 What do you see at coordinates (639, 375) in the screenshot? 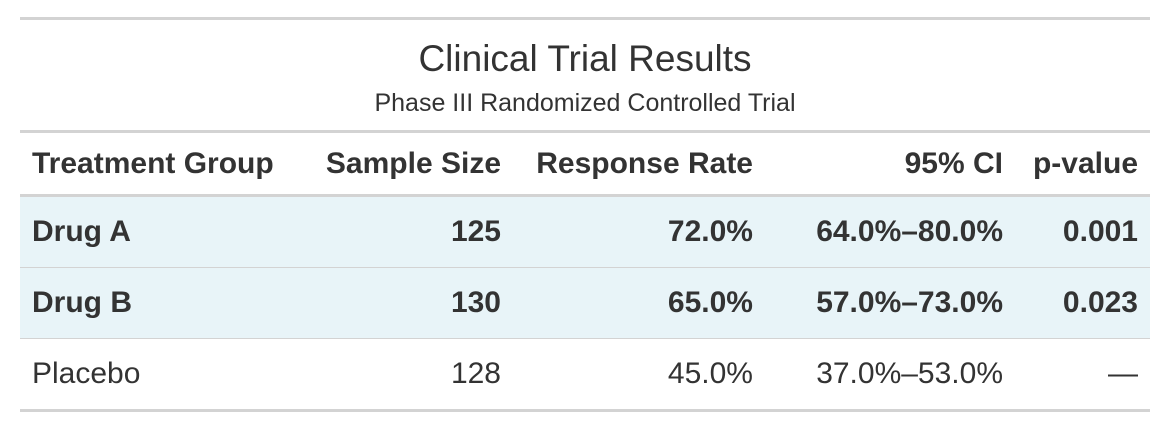
I see `cell-response-rate: 45.0%` at bounding box center [639, 375].